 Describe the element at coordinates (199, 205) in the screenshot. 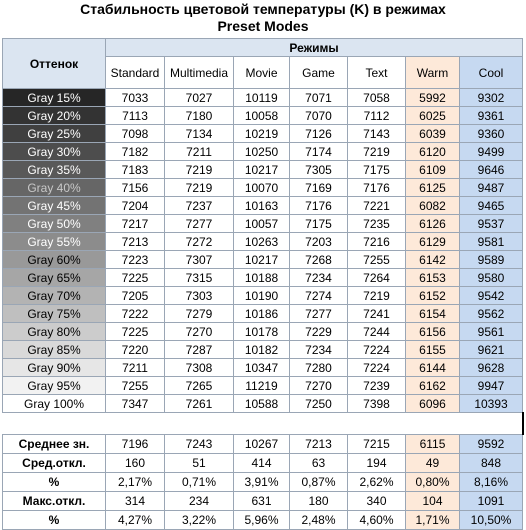

I see `table-cell: 7237` at that location.